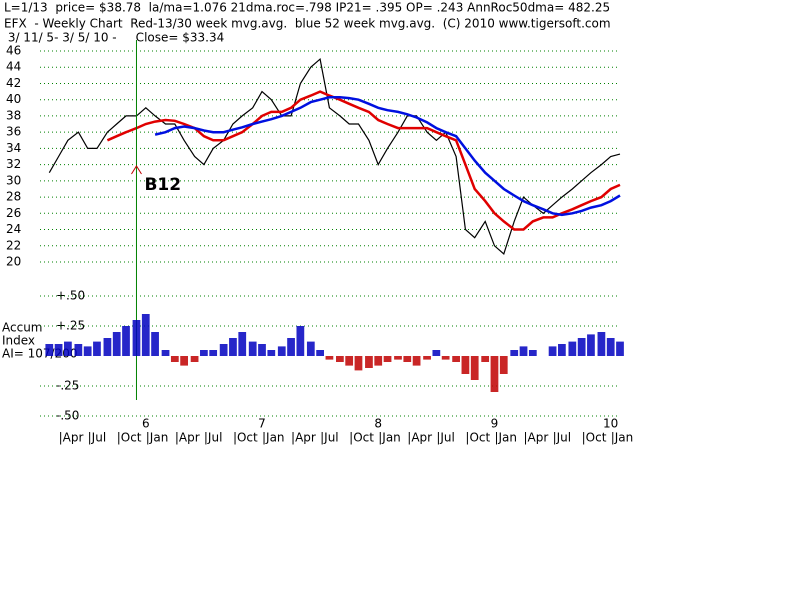 The width and height of the screenshot is (800, 600). What do you see at coordinates (13, 51) in the screenshot?
I see `y-tick-label: 46` at bounding box center [13, 51].